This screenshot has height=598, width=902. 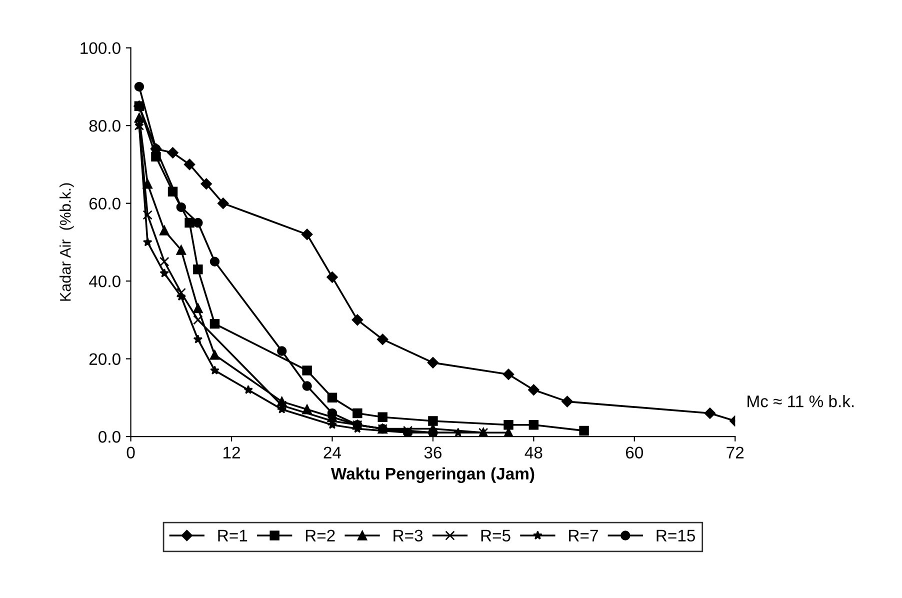 I want to click on x-tick-label: 12, so click(x=232, y=452).